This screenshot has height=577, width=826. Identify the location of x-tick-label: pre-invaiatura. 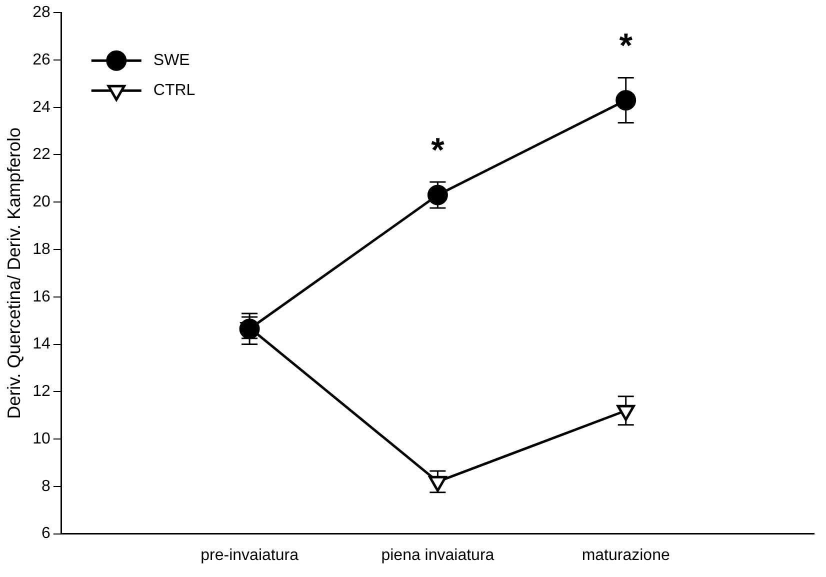
(249, 555).